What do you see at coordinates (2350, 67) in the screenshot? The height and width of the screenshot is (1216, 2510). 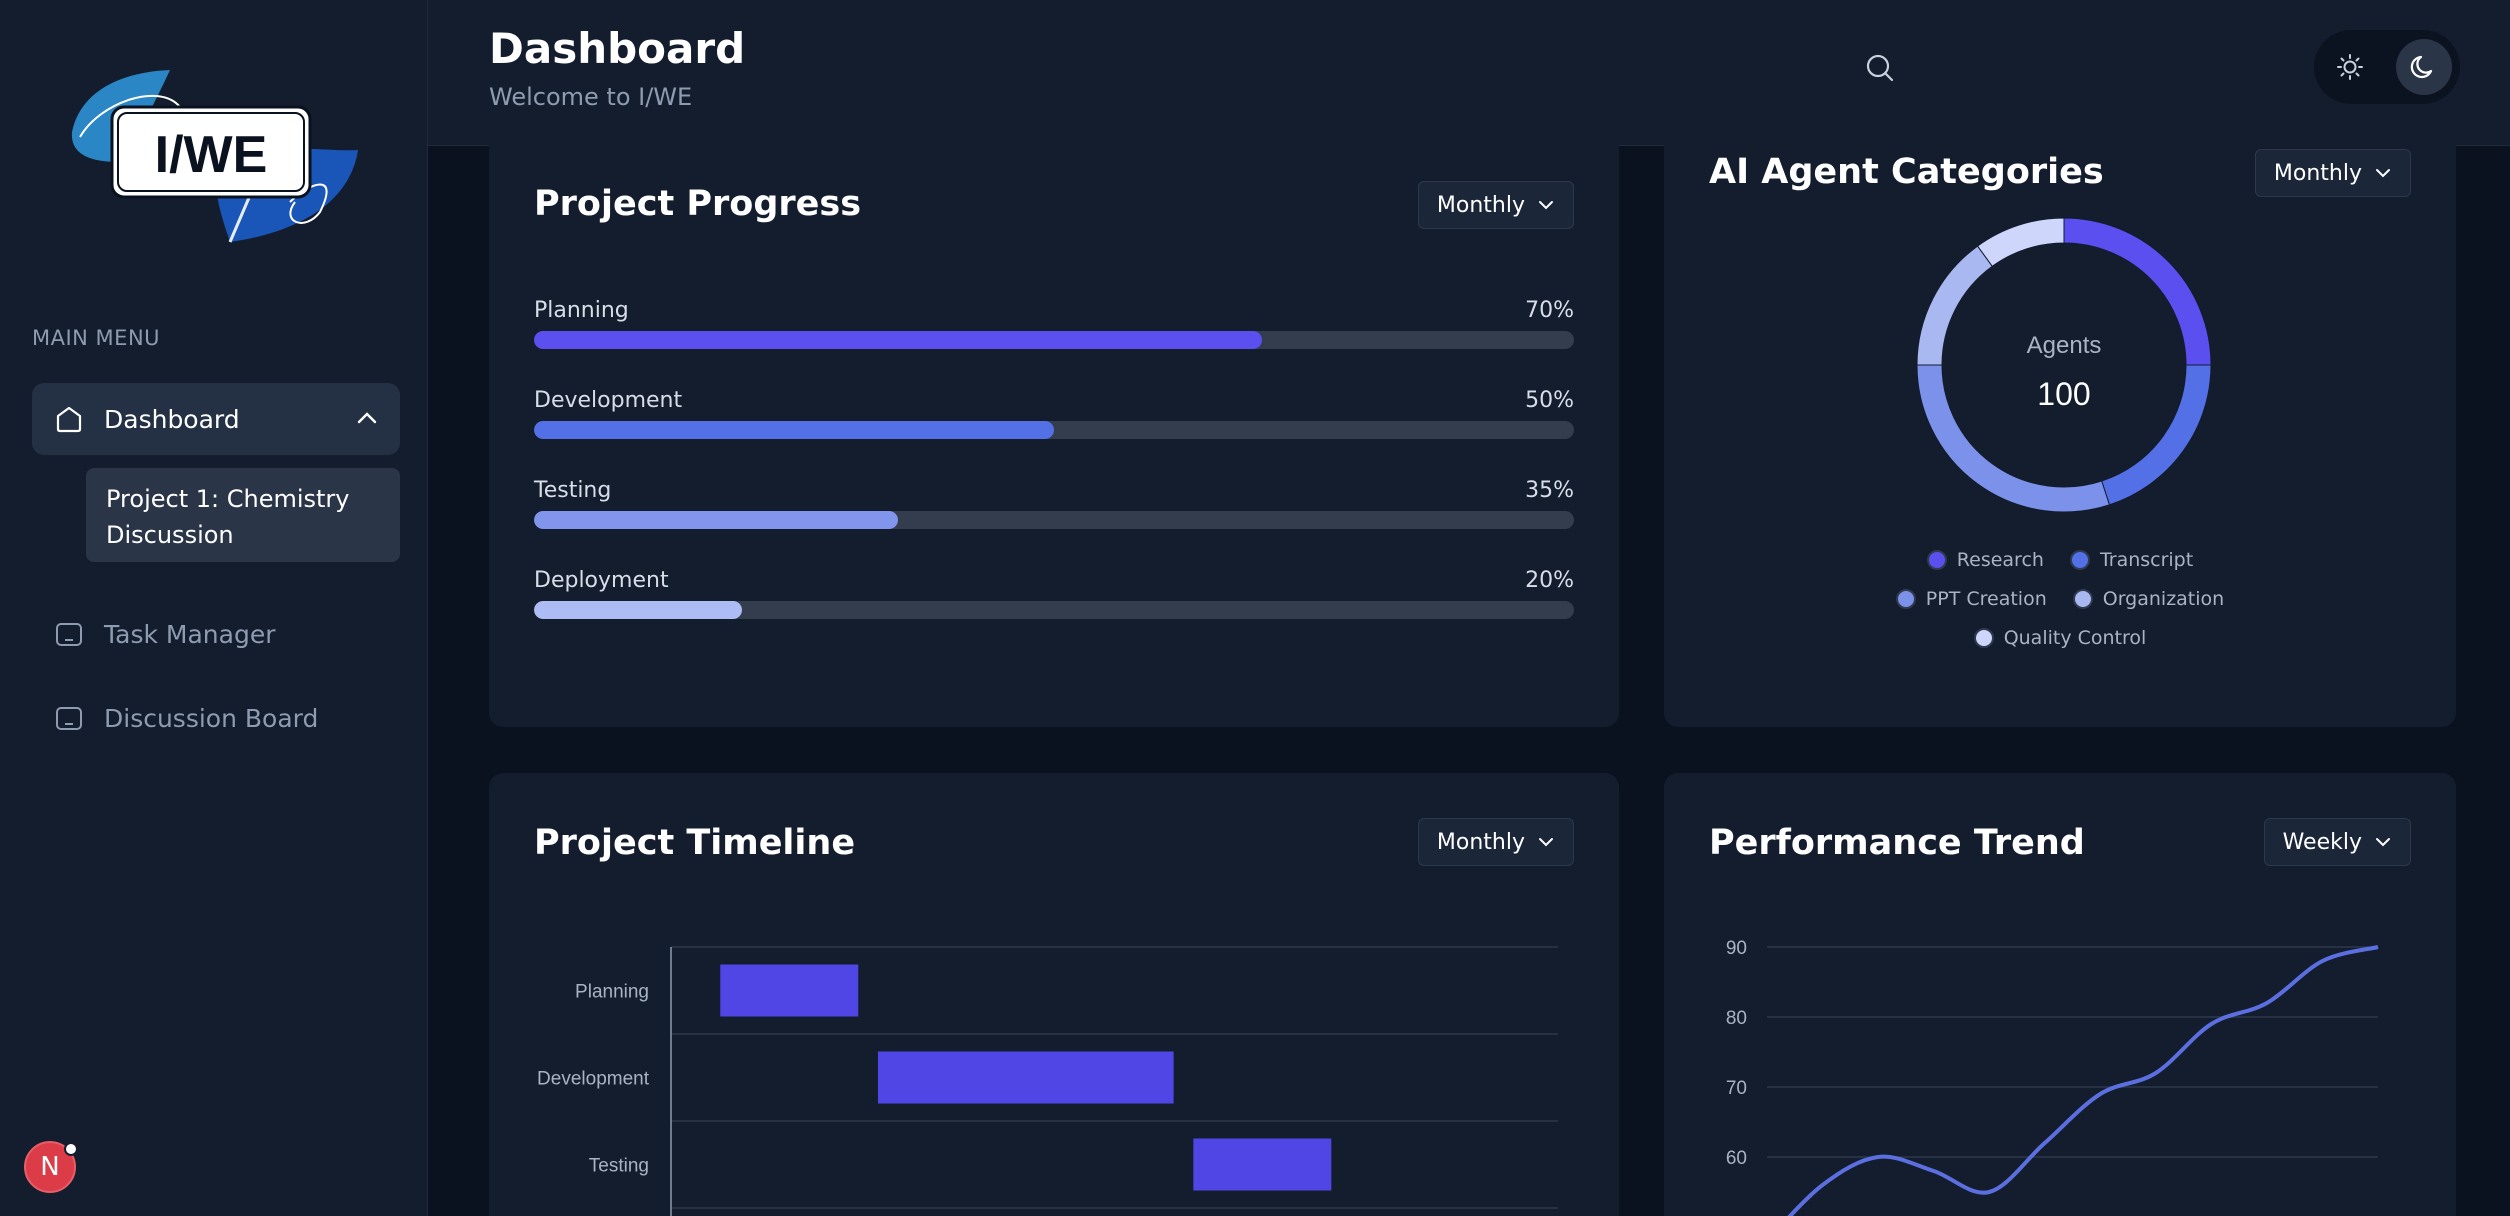 I see `sun-icon` at bounding box center [2350, 67].